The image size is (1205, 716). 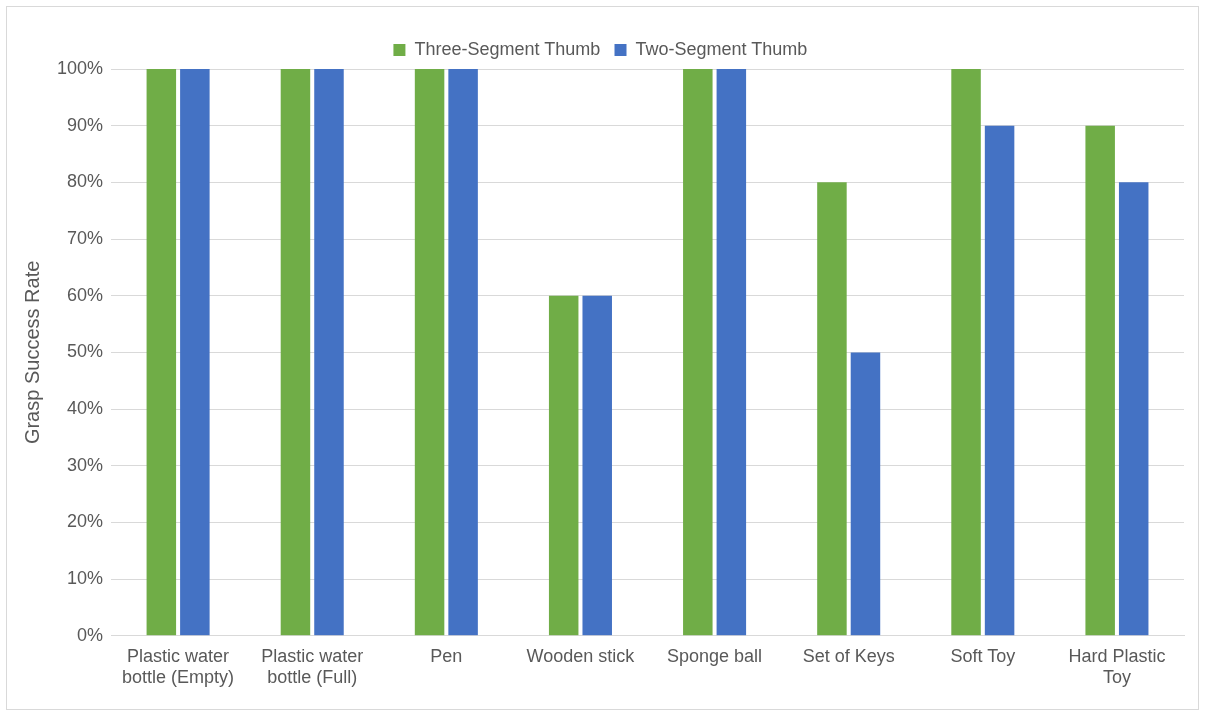 I want to click on x-tick-label: Hard Plastic Toy, so click(x=1117, y=666).